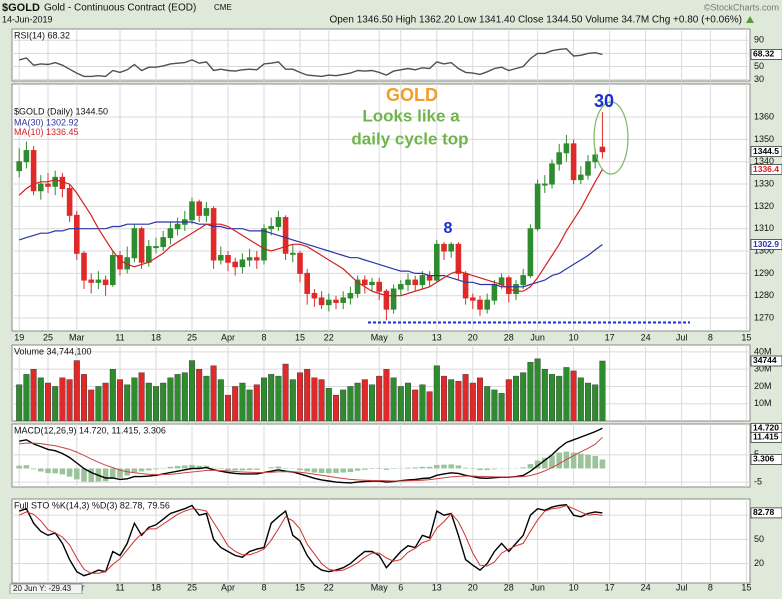 Image resolution: width=782 pixels, height=599 pixels. What do you see at coordinates (228, 587) in the screenshot?
I see `x-tick-label: Apr` at bounding box center [228, 587].